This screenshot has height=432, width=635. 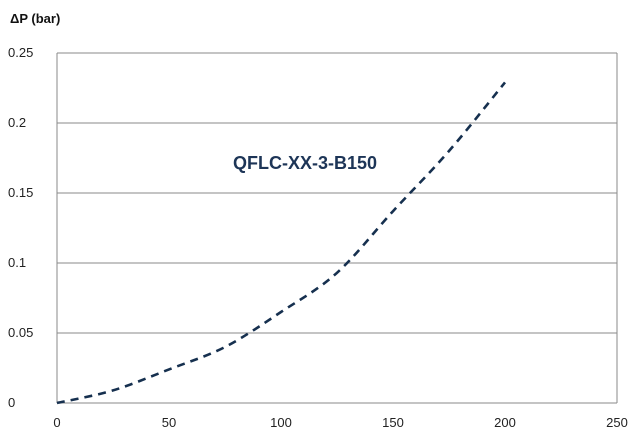 I want to click on y-tick-label: 0.15, so click(x=20, y=192).